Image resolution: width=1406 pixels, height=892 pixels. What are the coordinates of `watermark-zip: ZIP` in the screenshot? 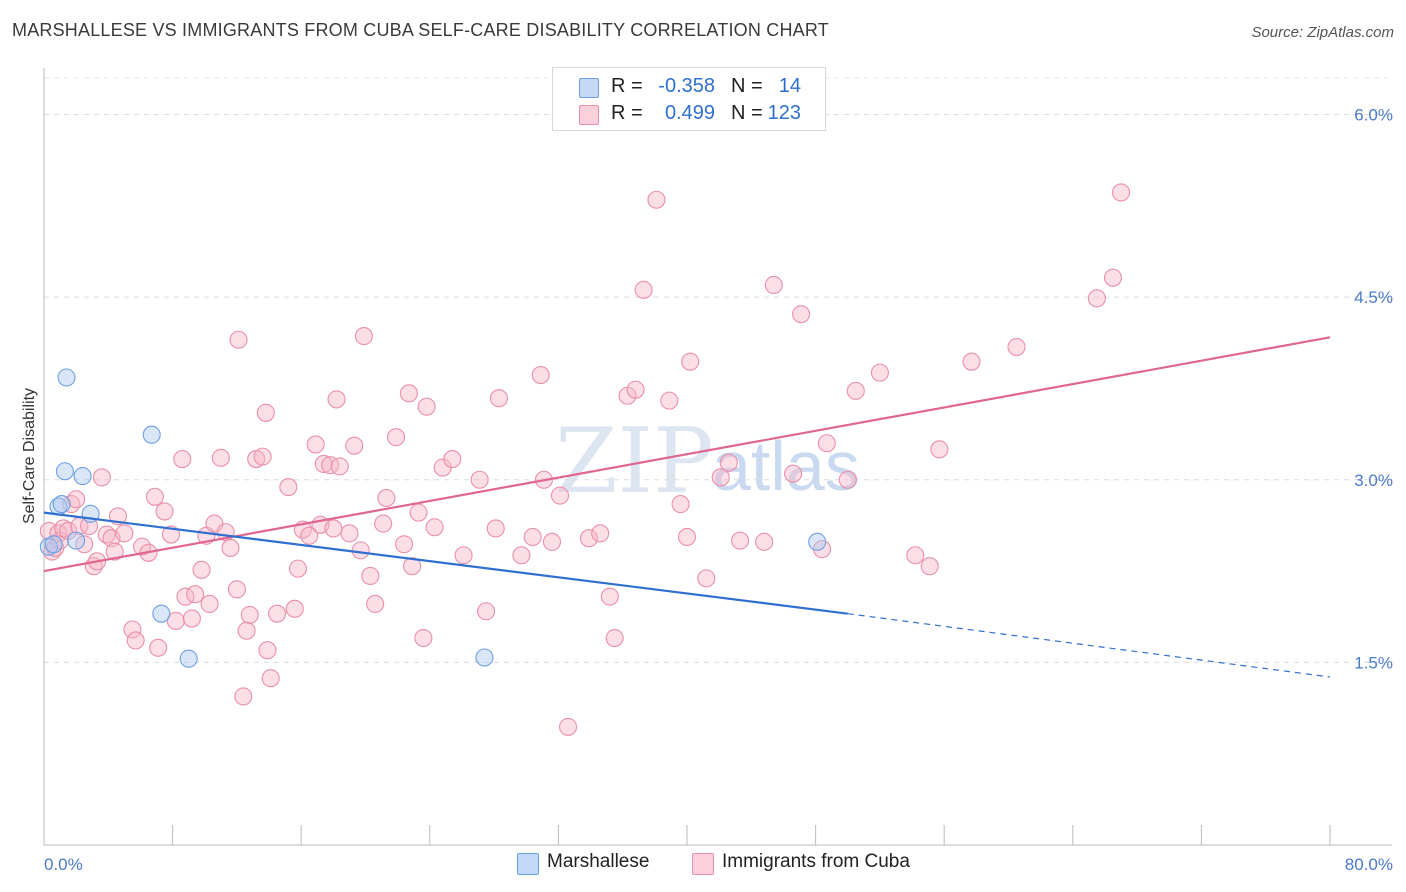 It's located at (634, 461).